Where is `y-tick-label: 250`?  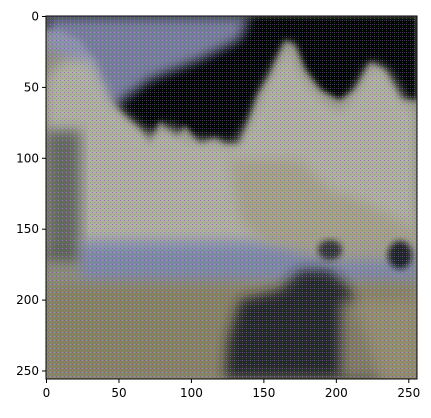
y-tick-label: 250 is located at coordinates (27, 371).